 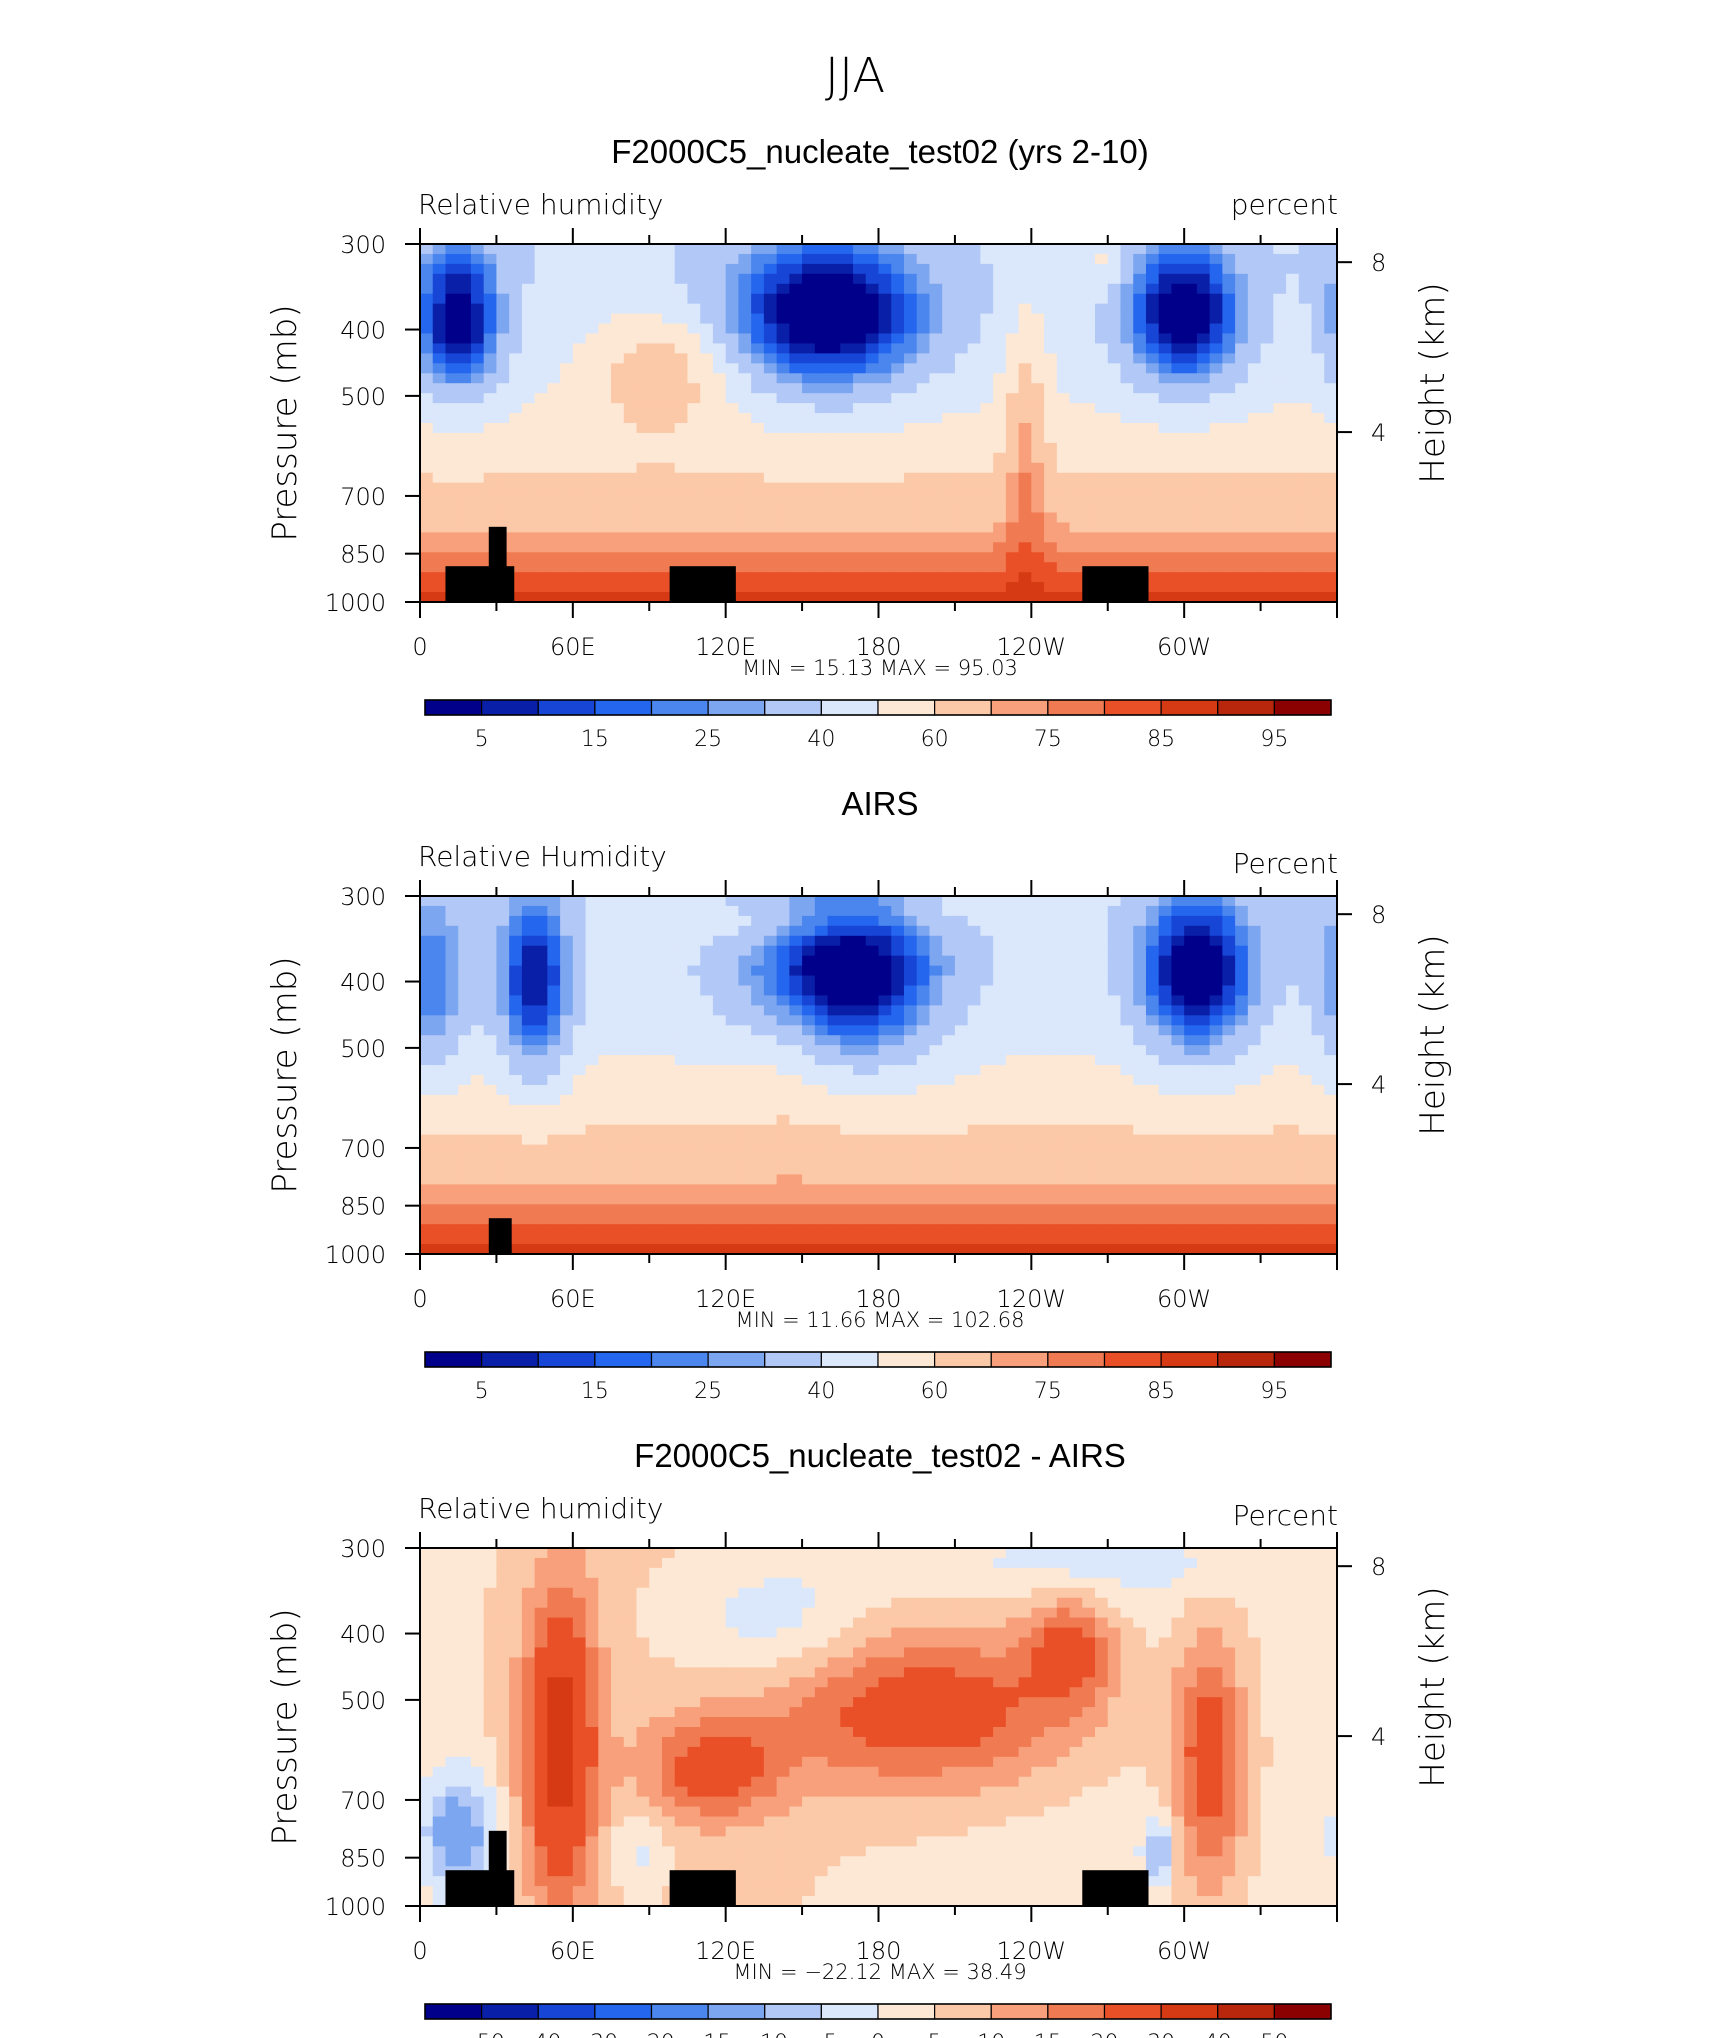 What do you see at coordinates (623, 707) in the screenshot?
I see `colorbar-swatch` at bounding box center [623, 707].